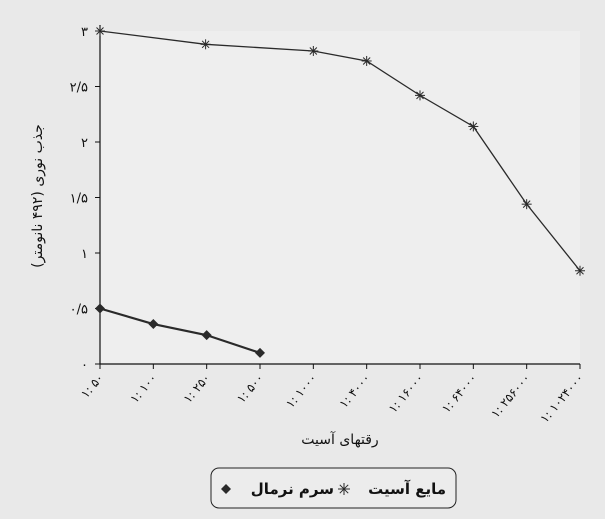 The image size is (605, 519). Describe the element at coordinates (344, 489) in the screenshot. I see `legend-ascites-marker` at that location.